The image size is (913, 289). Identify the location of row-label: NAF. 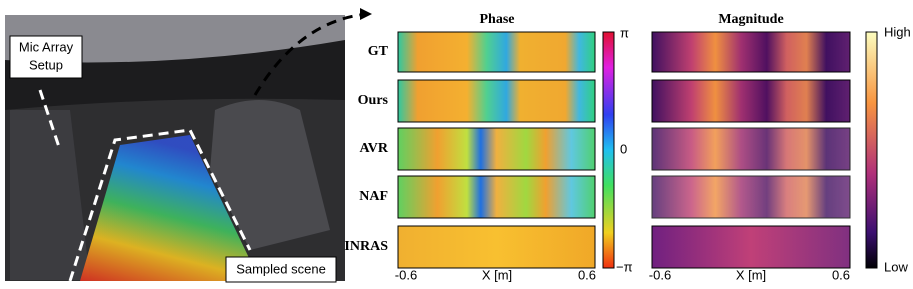
(373, 196).